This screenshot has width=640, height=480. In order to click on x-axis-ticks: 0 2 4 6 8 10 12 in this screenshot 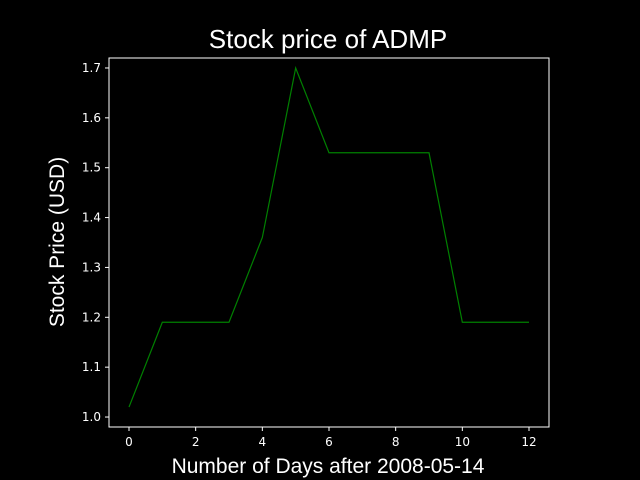, I will do `click(331, 438)`.